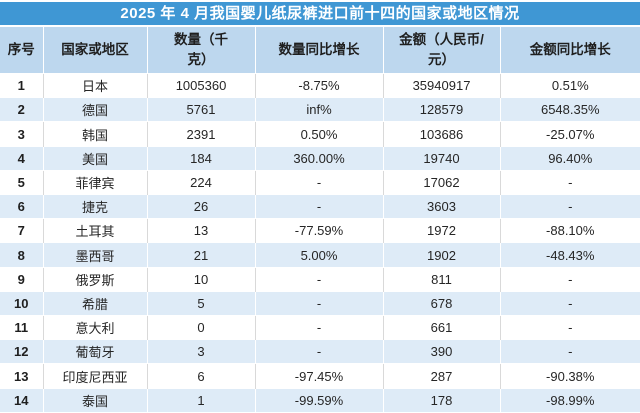  Describe the element at coordinates (442, 303) in the screenshot. I see `amount-cell: 678` at that location.